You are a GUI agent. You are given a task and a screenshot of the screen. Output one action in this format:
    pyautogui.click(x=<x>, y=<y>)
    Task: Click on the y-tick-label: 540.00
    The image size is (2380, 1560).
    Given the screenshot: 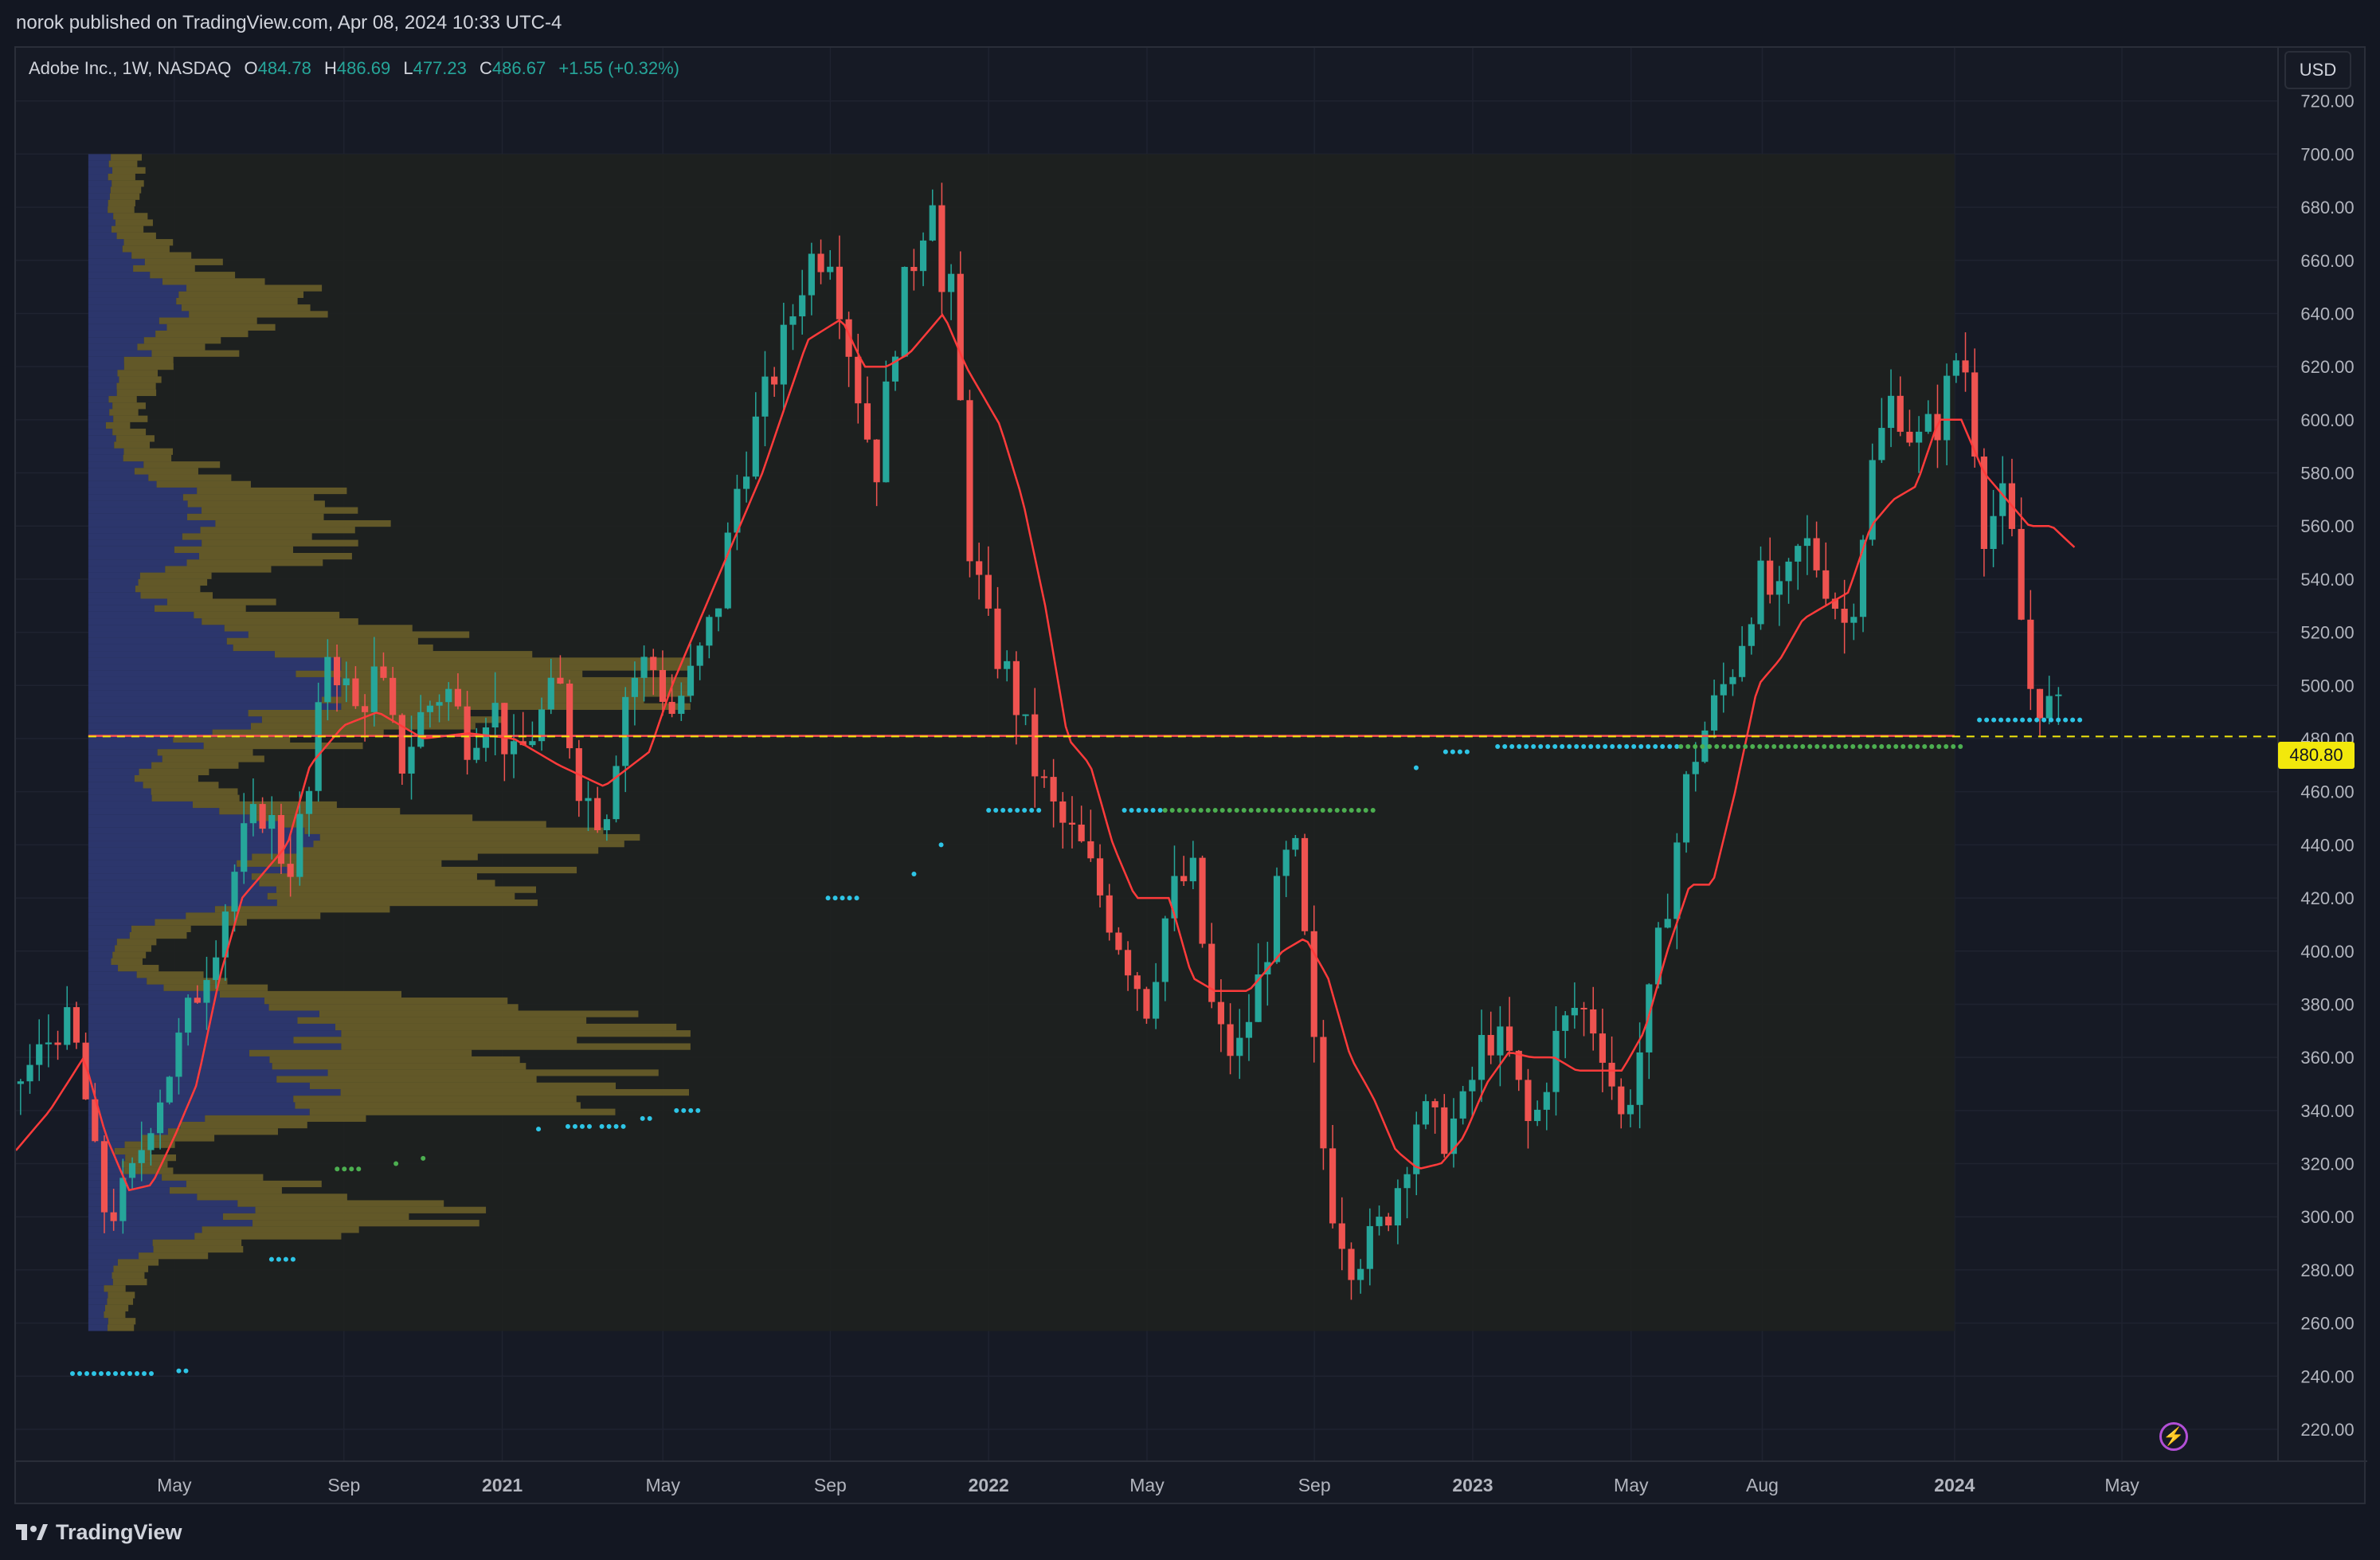 What is the action you would take?
    pyautogui.click(x=2327, y=580)
    